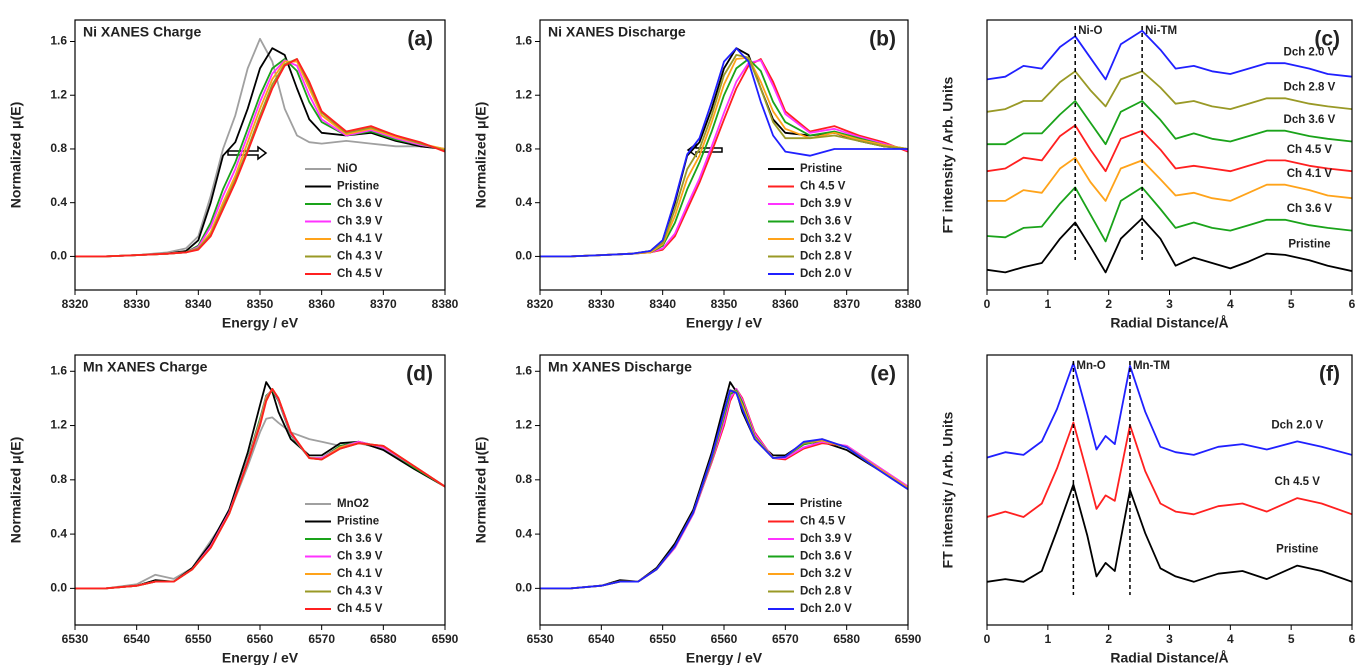 This screenshot has height=665, width=1356. Describe the element at coordinates (846, 639) in the screenshot. I see `x-tick-label: 6580` at that location.